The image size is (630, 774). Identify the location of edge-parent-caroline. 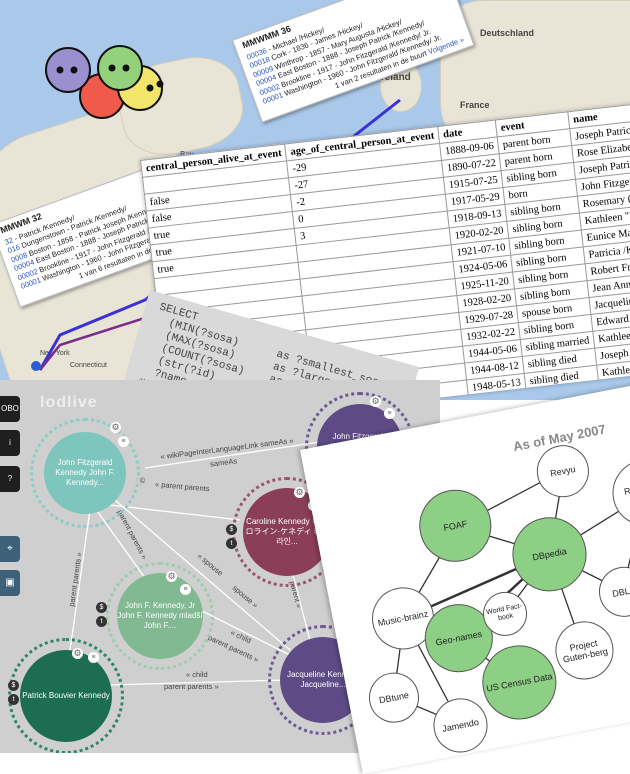
(175, 512).